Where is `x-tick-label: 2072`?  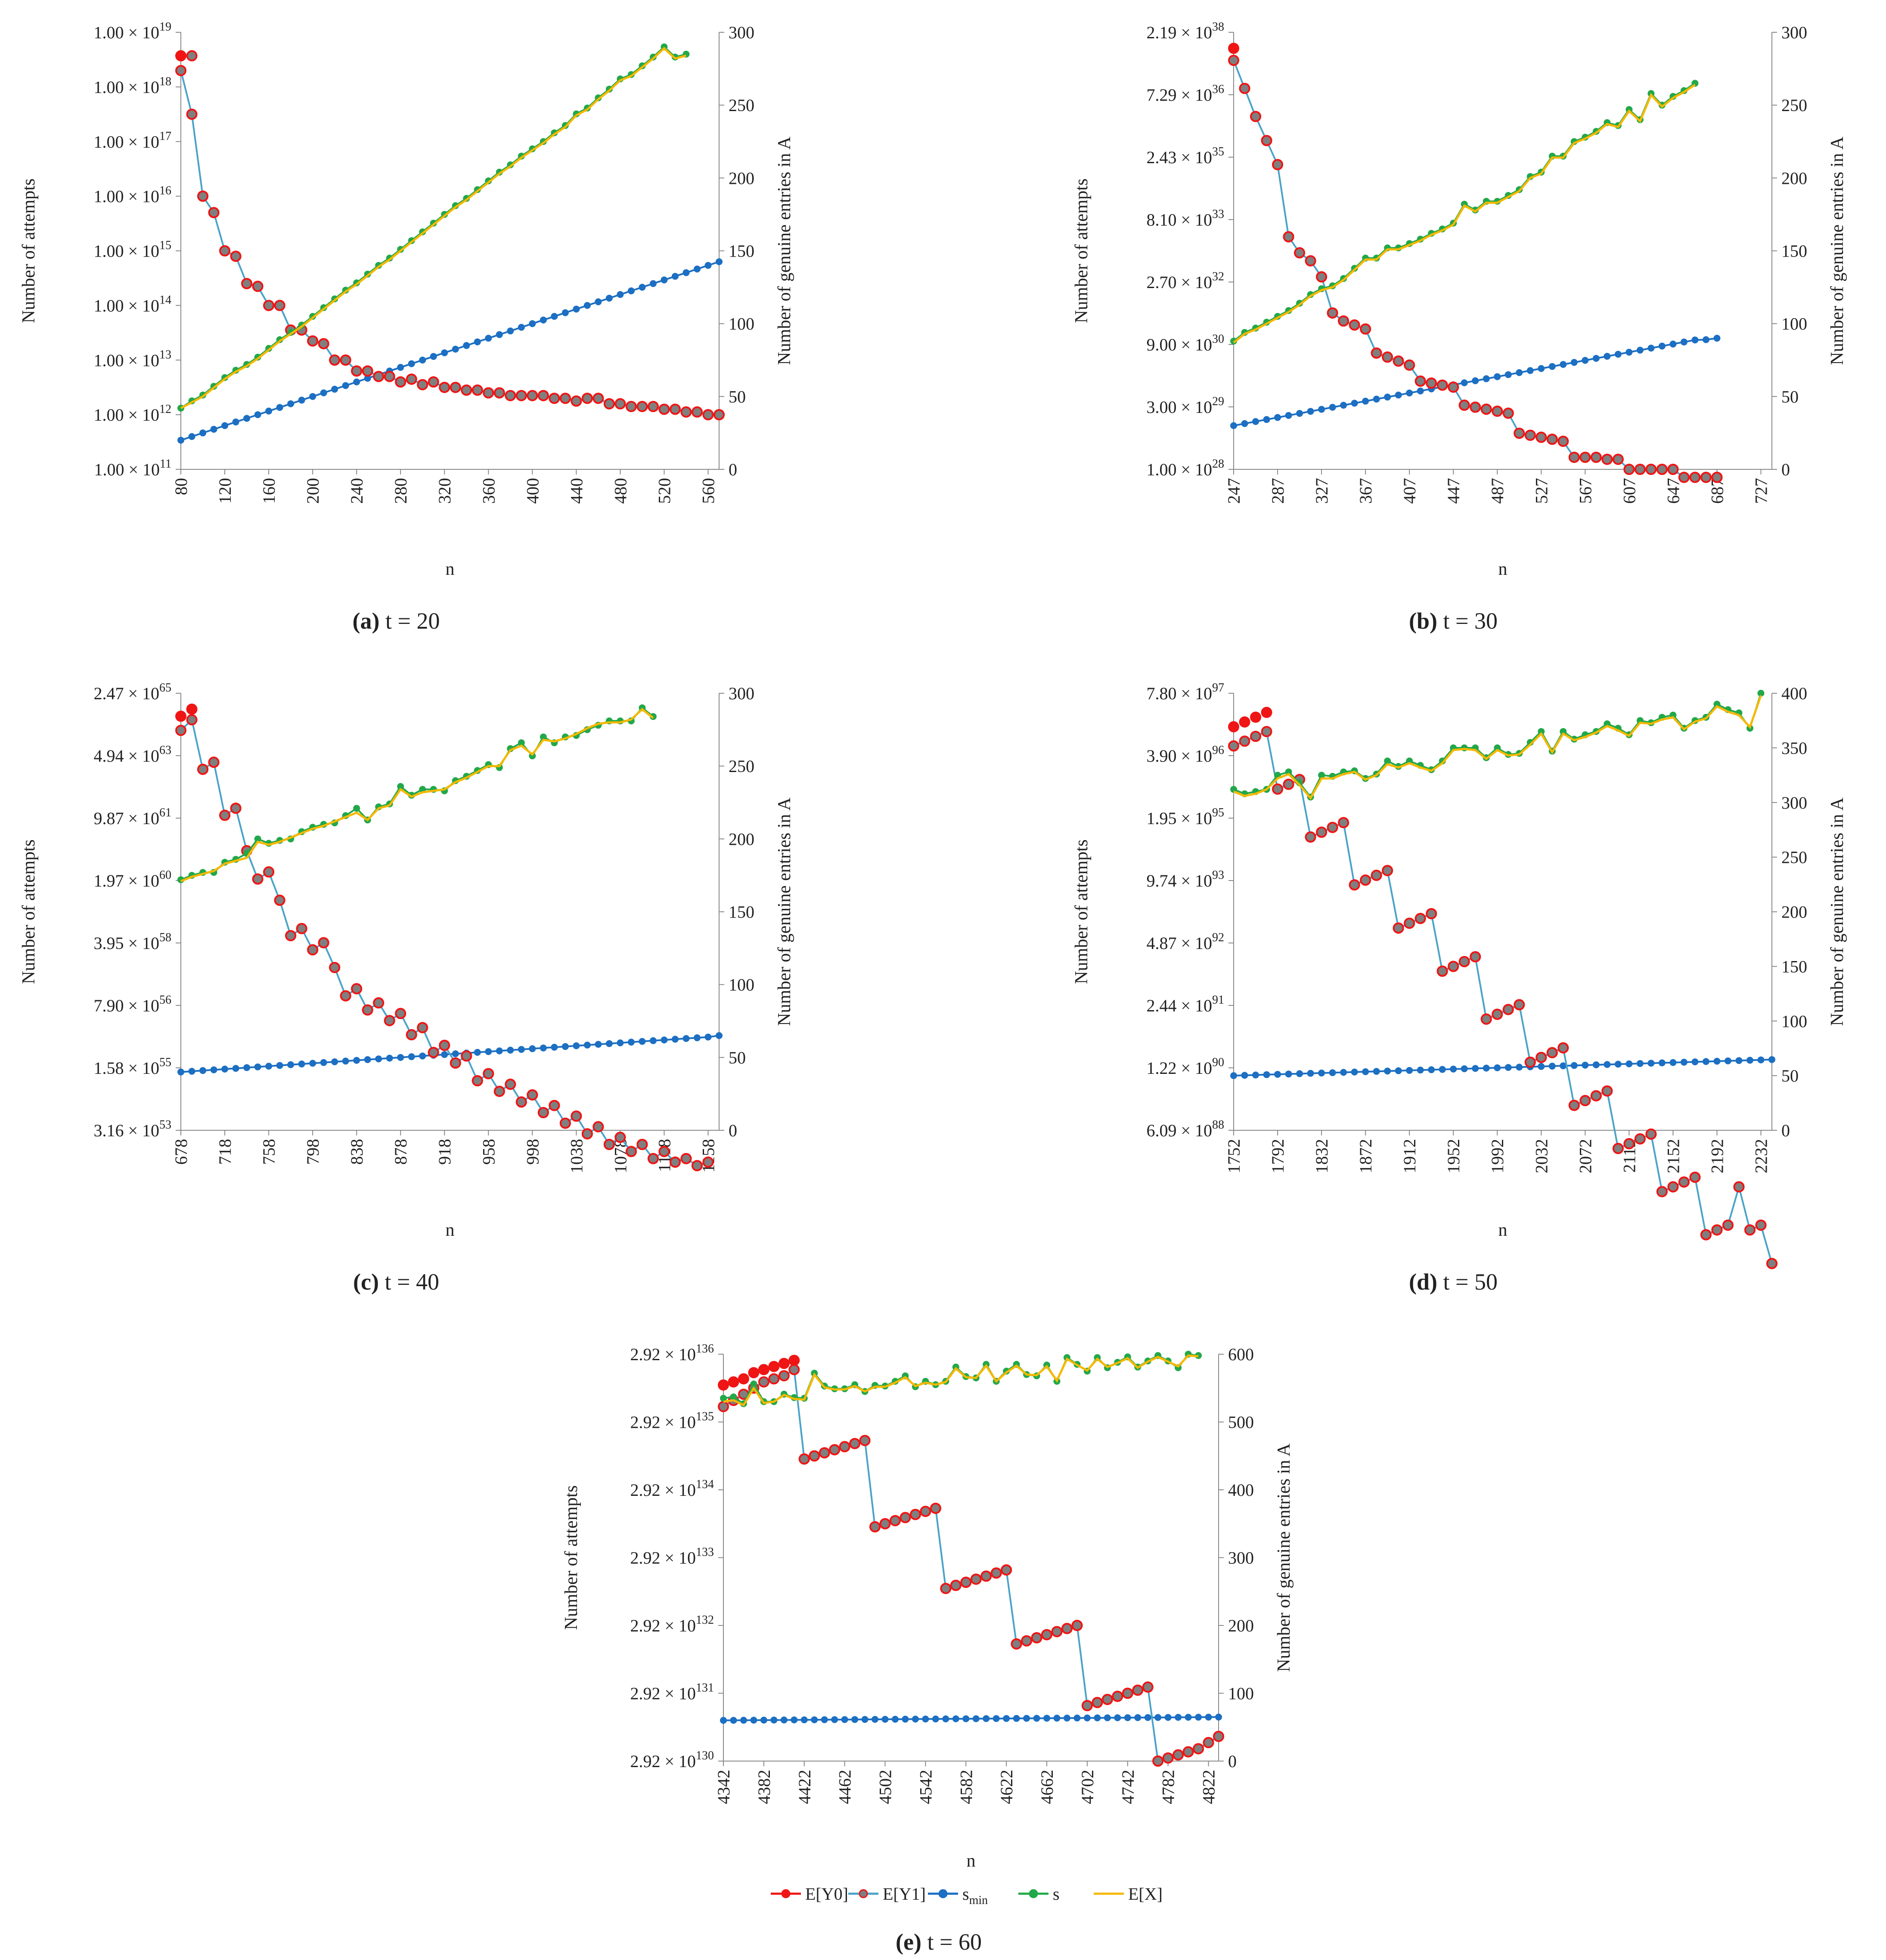
x-tick-label: 2072 is located at coordinates (1586, 1156).